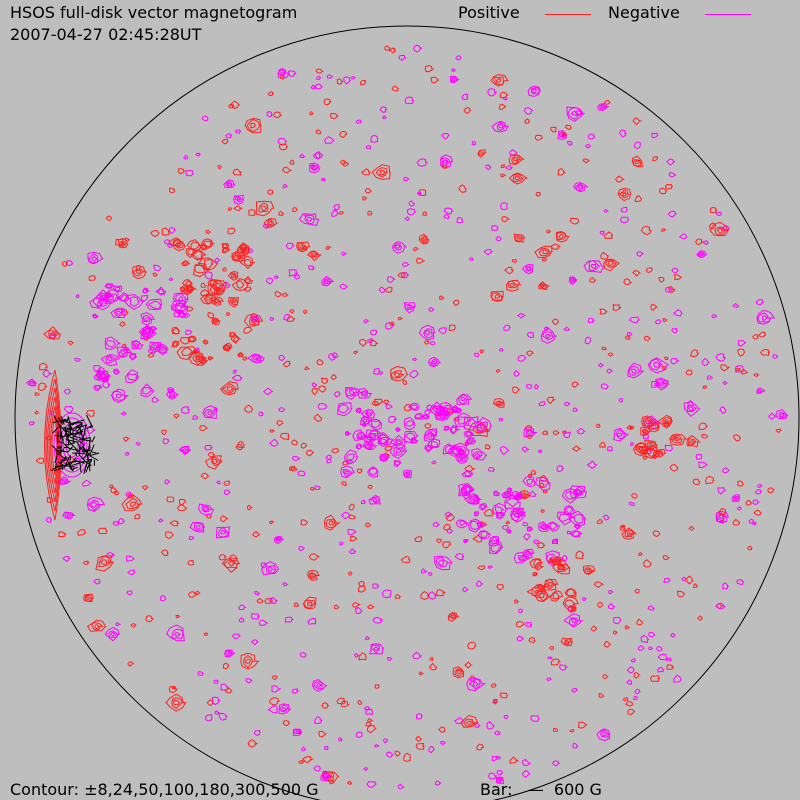  I want to click on observation-datetime: 2007-04-27 02:45:28UT, so click(106, 34).